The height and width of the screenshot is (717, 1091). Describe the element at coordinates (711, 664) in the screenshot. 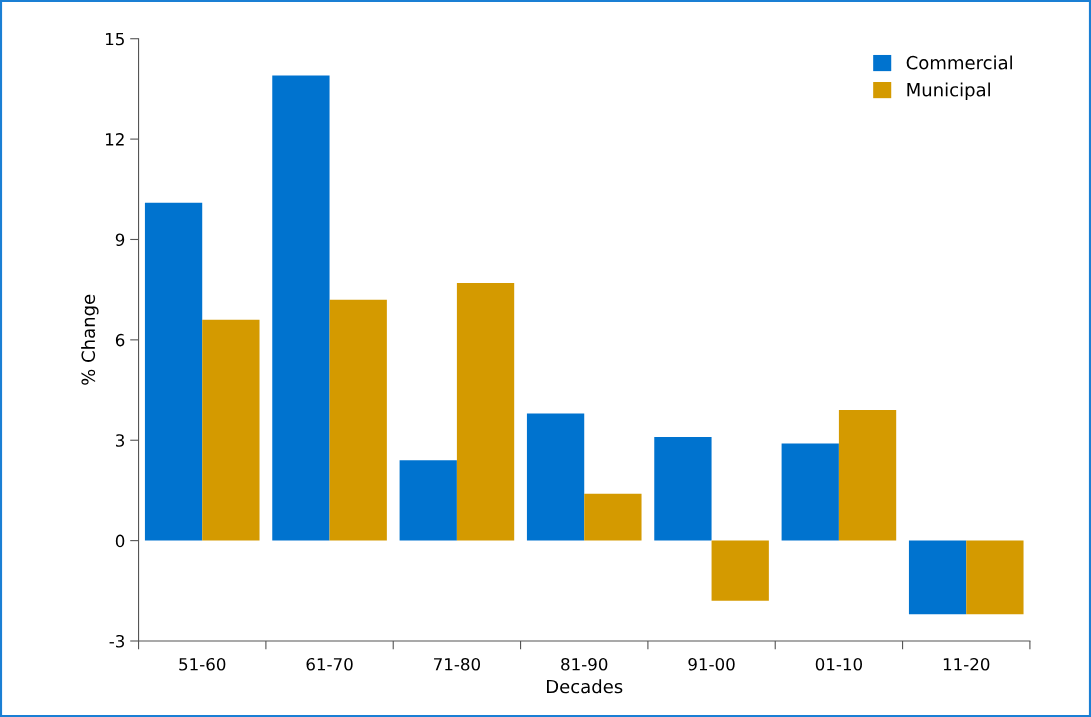

I see `x-tick-label: 91-00` at that location.